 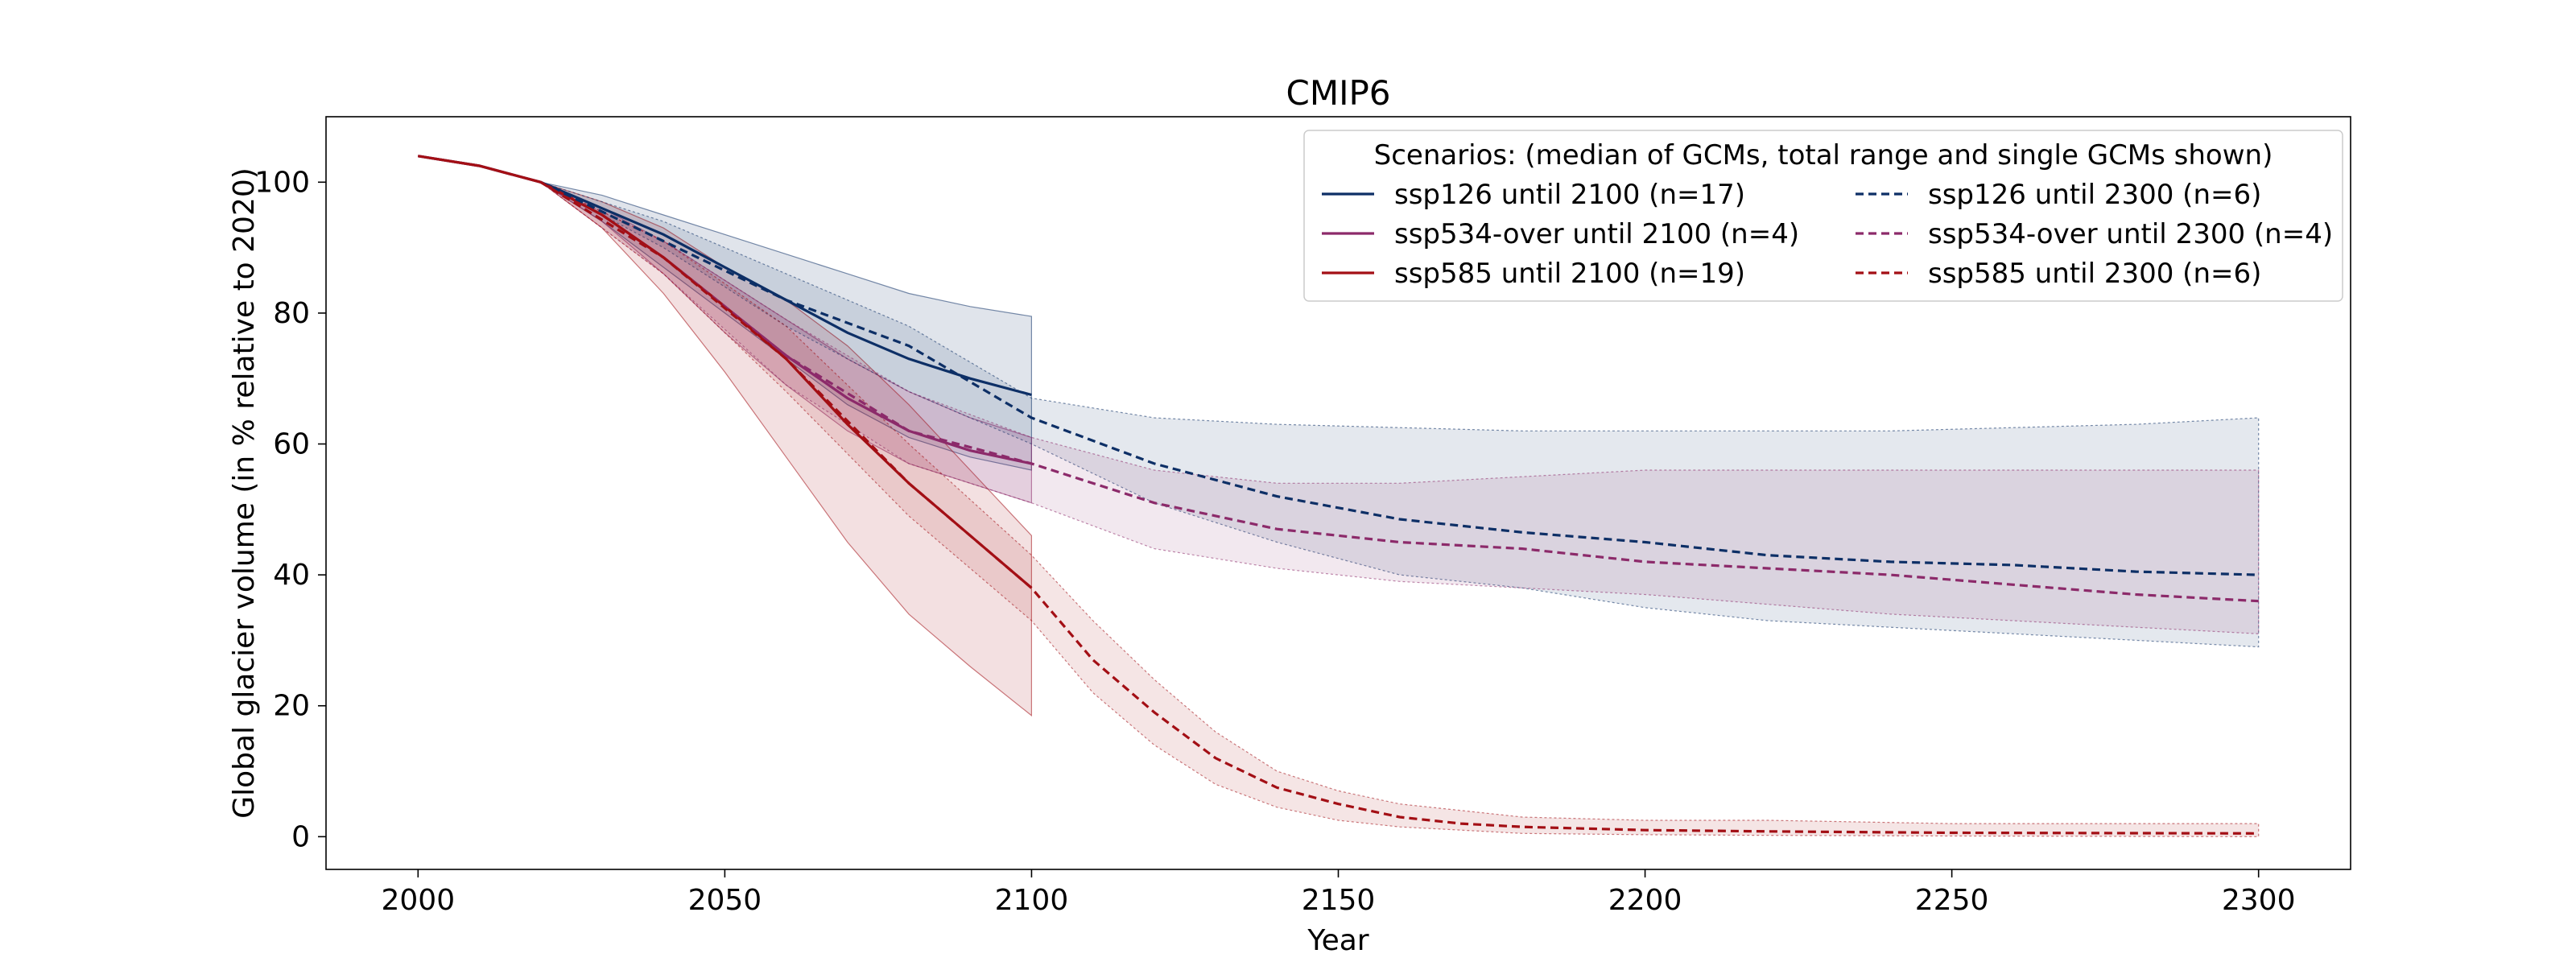 I want to click on x-tick-label: 2050, so click(x=725, y=900).